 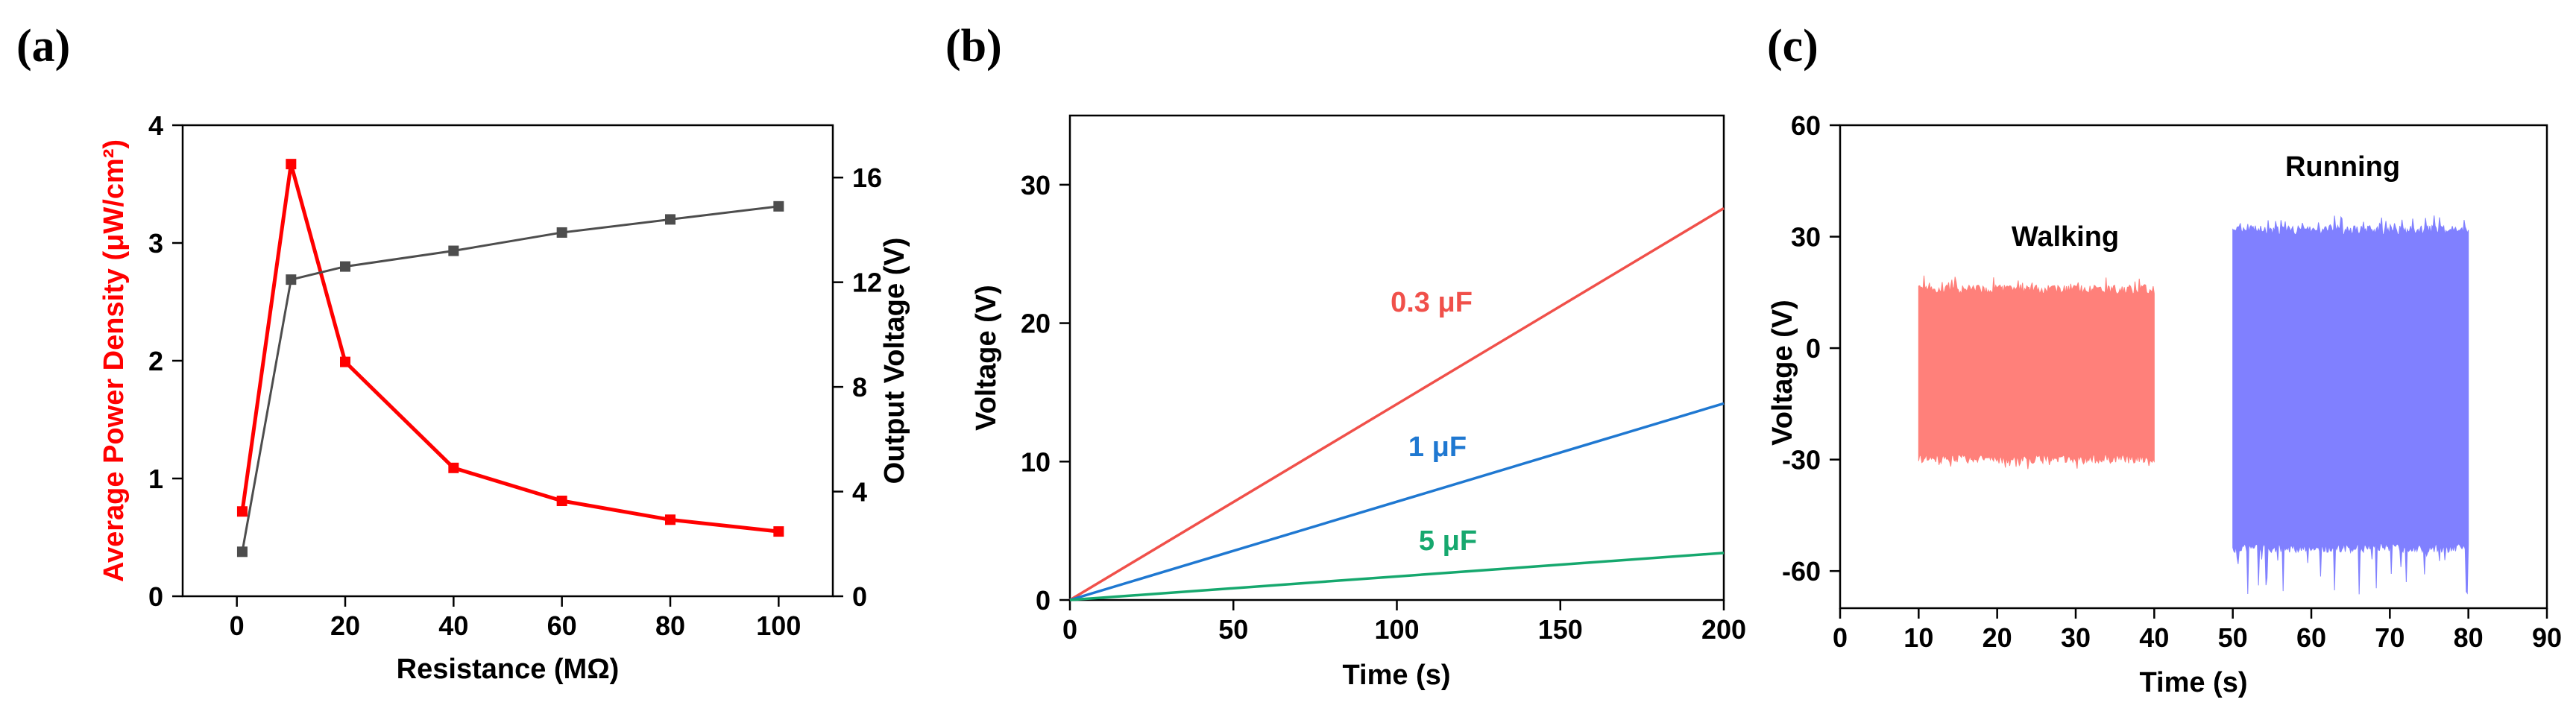 I want to click on chart-a-ytick-left-label: 1, so click(x=155, y=479).